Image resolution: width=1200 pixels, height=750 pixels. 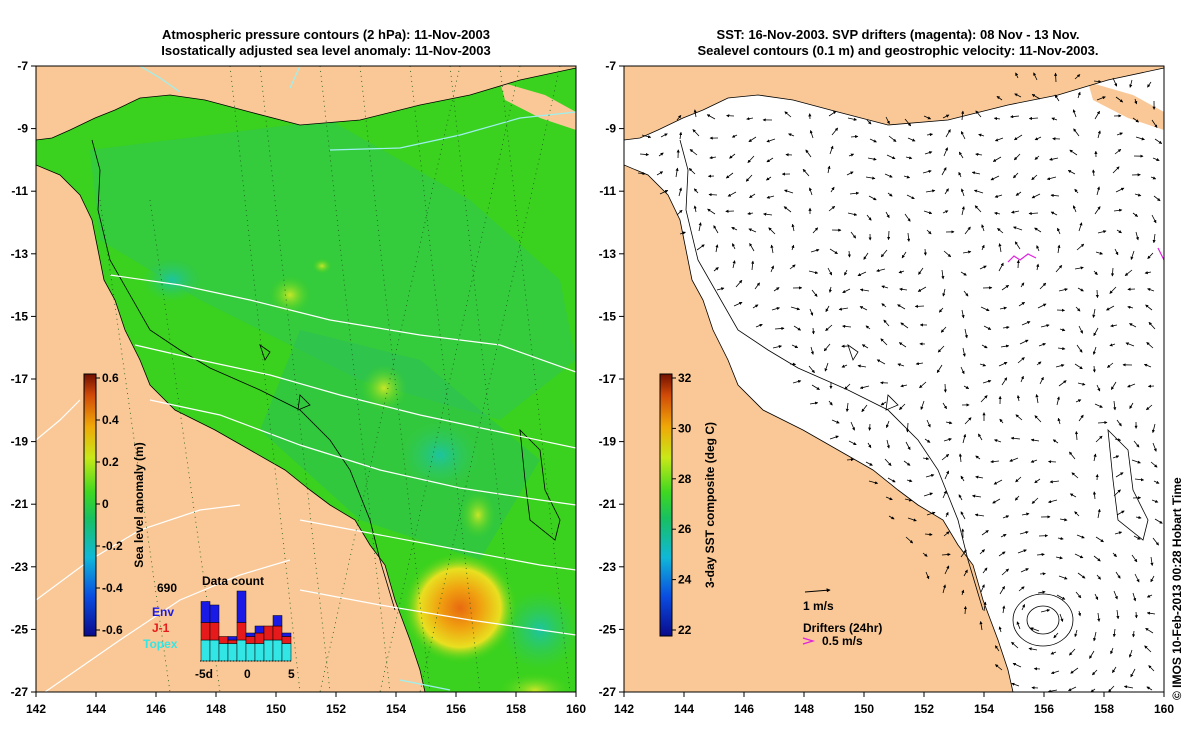 I want to click on left-lat-tick: -19, so click(x=20, y=442).